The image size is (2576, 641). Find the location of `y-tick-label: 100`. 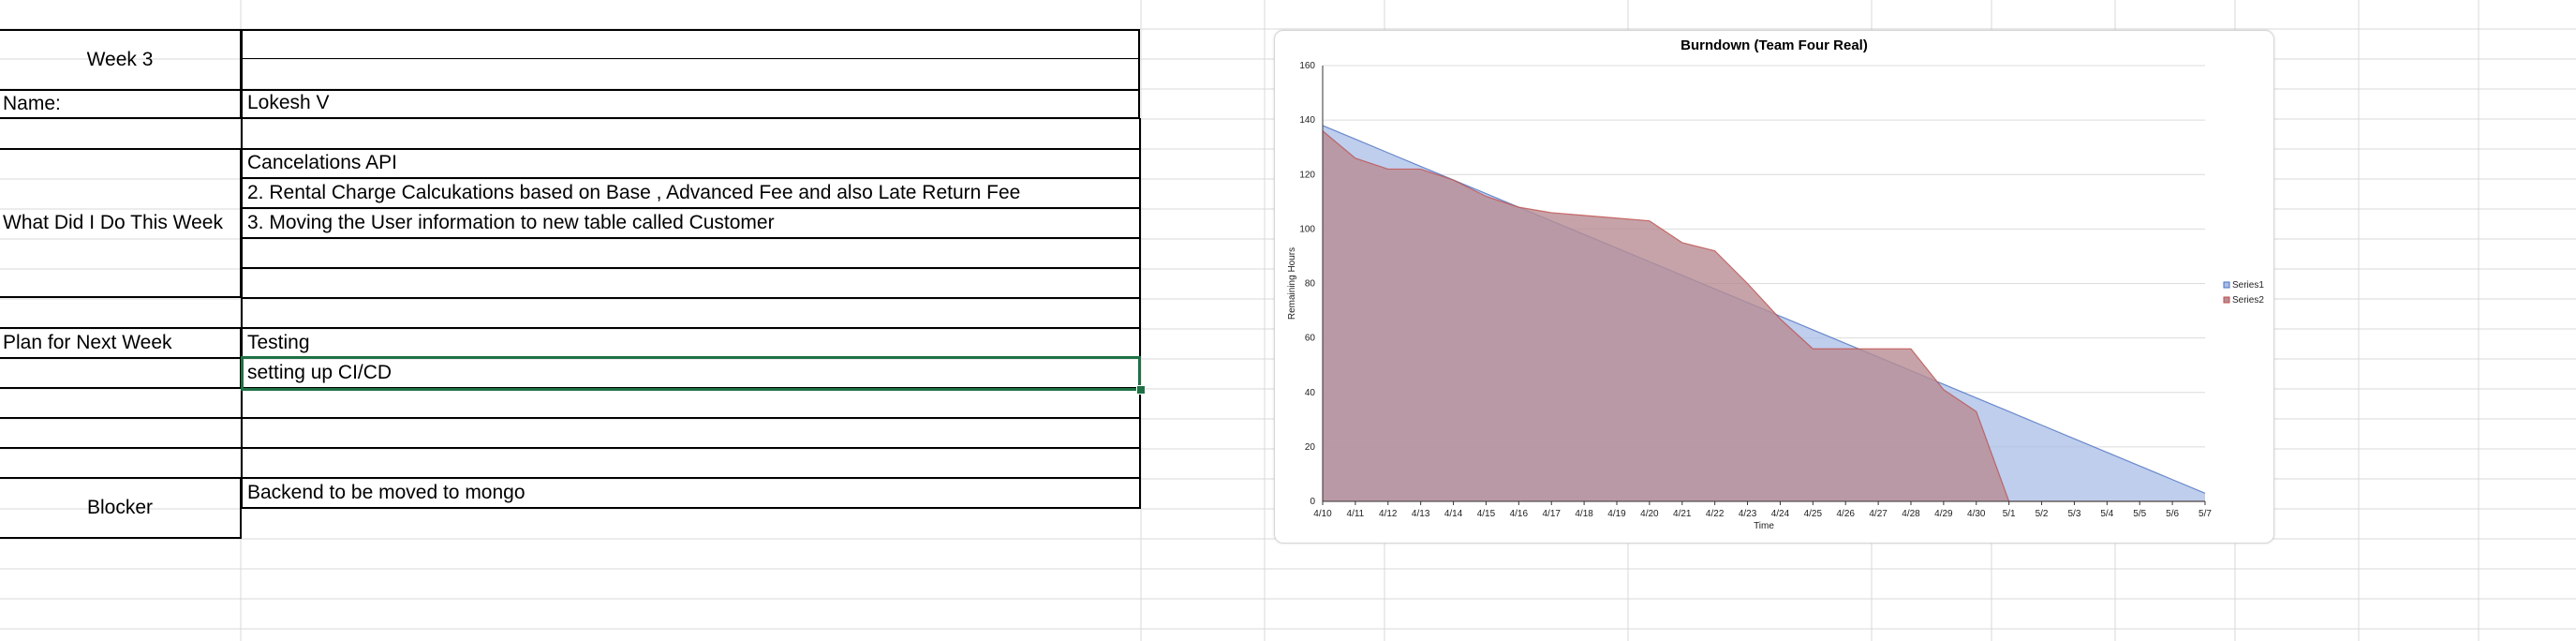

y-tick-label: 100 is located at coordinates (1307, 229).